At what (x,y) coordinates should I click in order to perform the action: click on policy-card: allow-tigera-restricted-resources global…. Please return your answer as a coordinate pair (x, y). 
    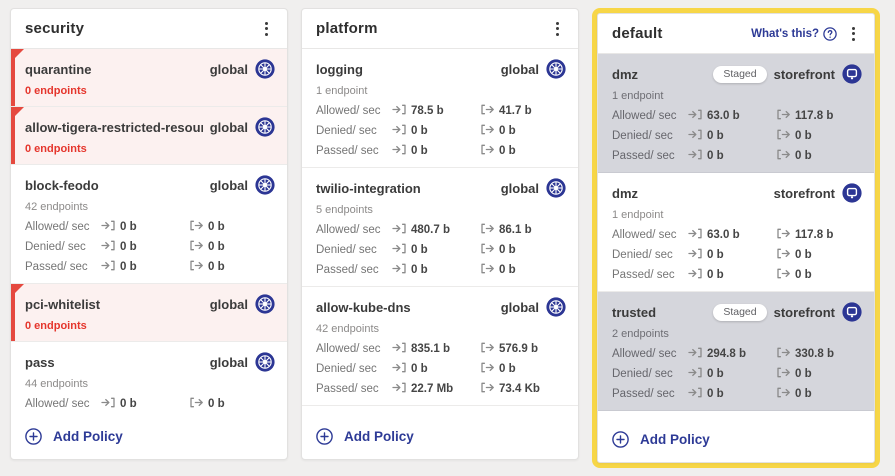
    Looking at the image, I should click on (149, 136).